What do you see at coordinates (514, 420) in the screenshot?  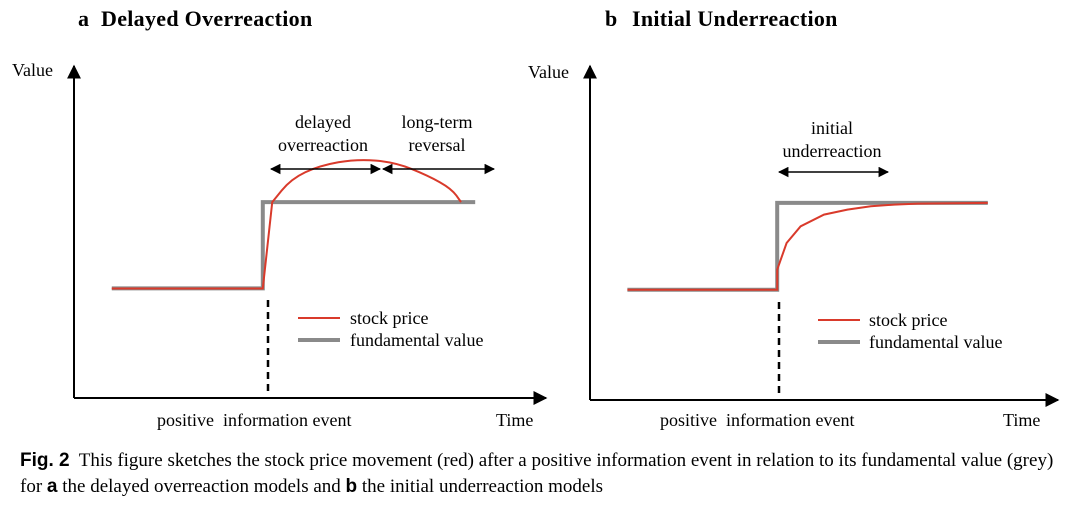 I see `panel-a-x-label: Time` at bounding box center [514, 420].